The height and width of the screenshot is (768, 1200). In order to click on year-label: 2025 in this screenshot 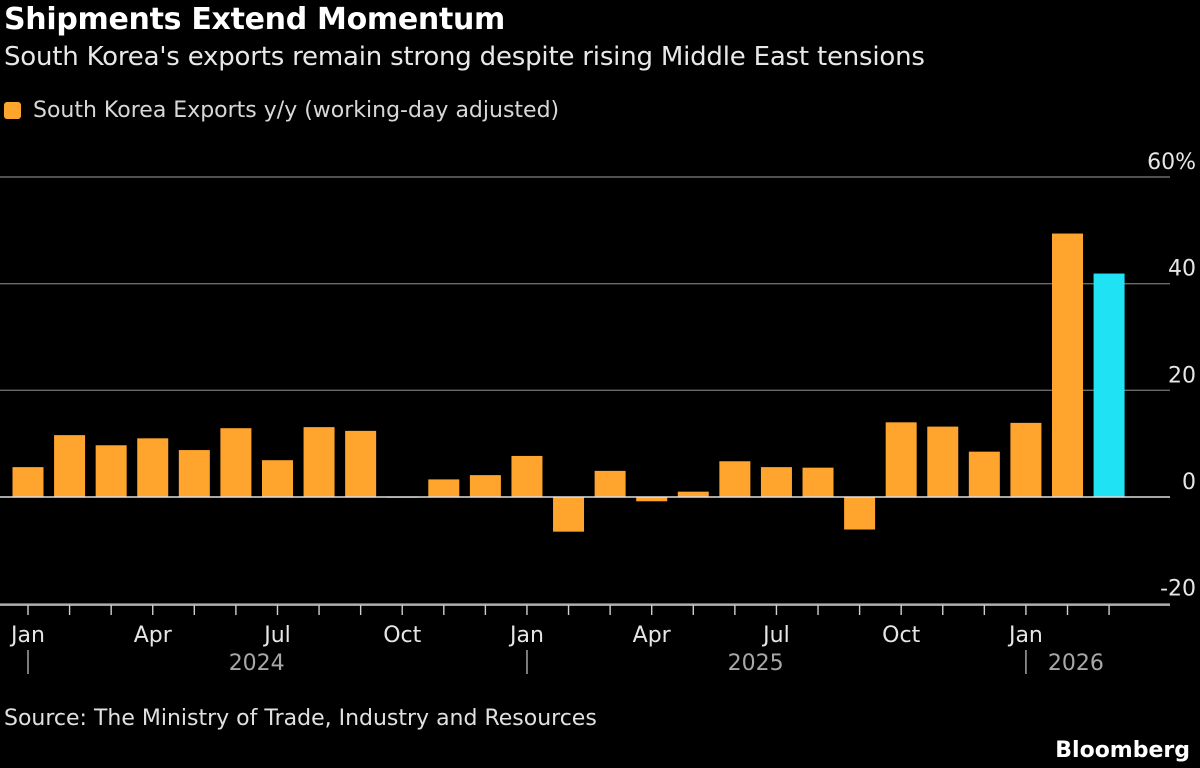, I will do `click(756, 663)`.